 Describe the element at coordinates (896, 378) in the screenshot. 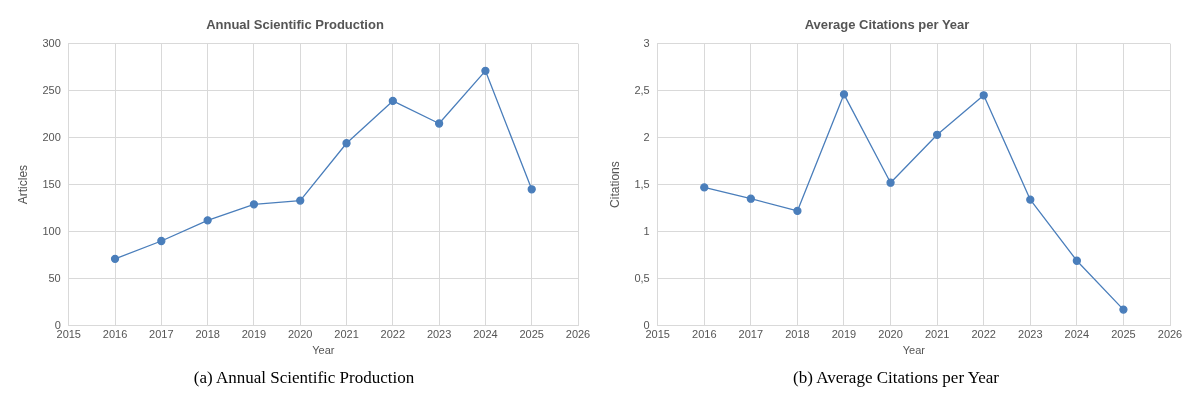

I see `text: (b) Average Citations per Year` at that location.